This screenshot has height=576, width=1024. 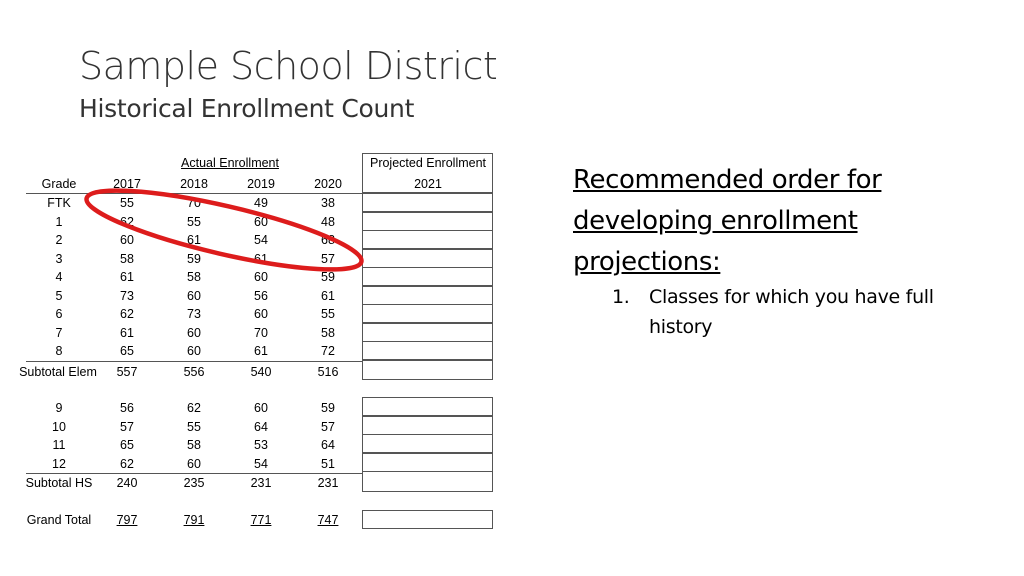 What do you see at coordinates (621, 297) in the screenshot?
I see `item-number: 1.` at bounding box center [621, 297].